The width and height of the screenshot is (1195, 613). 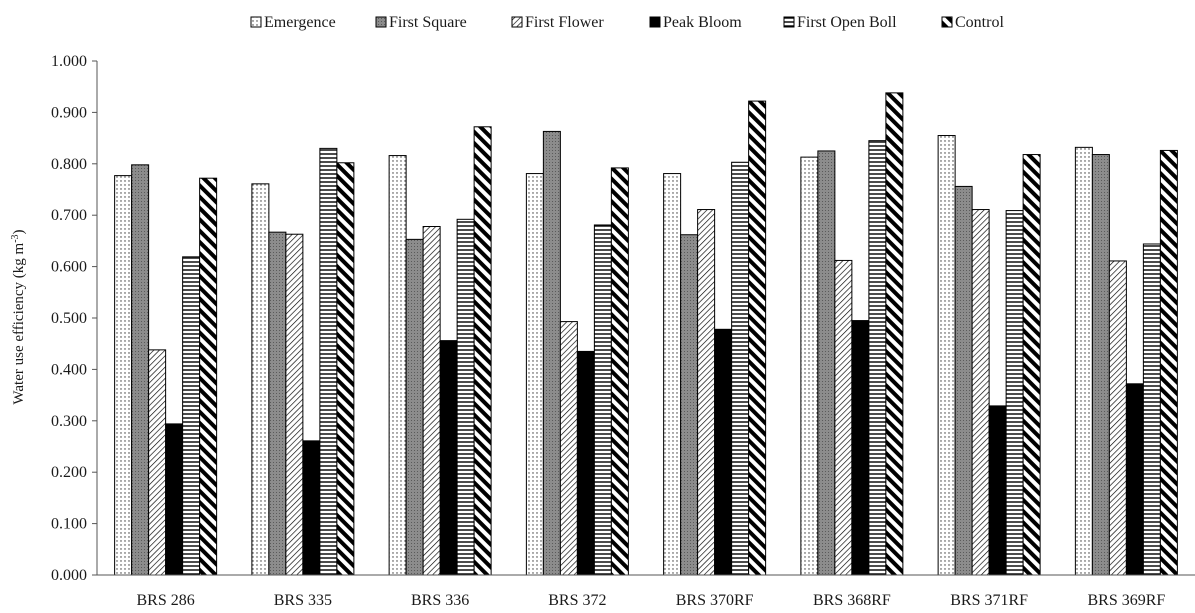 I want to click on y-axis-label-sup: -3, so click(x=15, y=238).